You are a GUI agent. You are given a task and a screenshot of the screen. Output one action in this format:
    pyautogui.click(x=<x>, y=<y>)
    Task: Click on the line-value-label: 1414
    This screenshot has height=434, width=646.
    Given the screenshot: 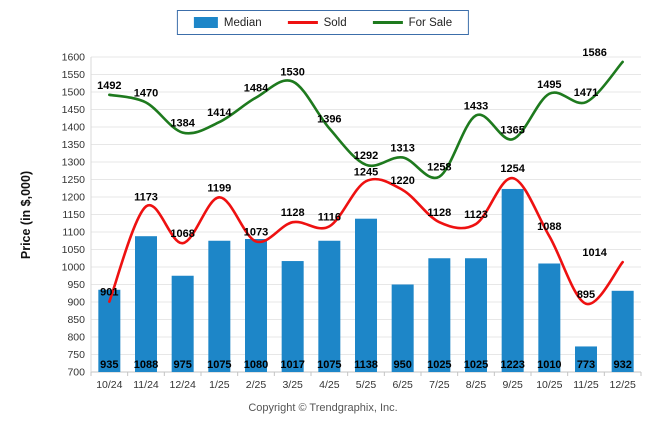 What is the action you would take?
    pyautogui.click(x=219, y=113)
    